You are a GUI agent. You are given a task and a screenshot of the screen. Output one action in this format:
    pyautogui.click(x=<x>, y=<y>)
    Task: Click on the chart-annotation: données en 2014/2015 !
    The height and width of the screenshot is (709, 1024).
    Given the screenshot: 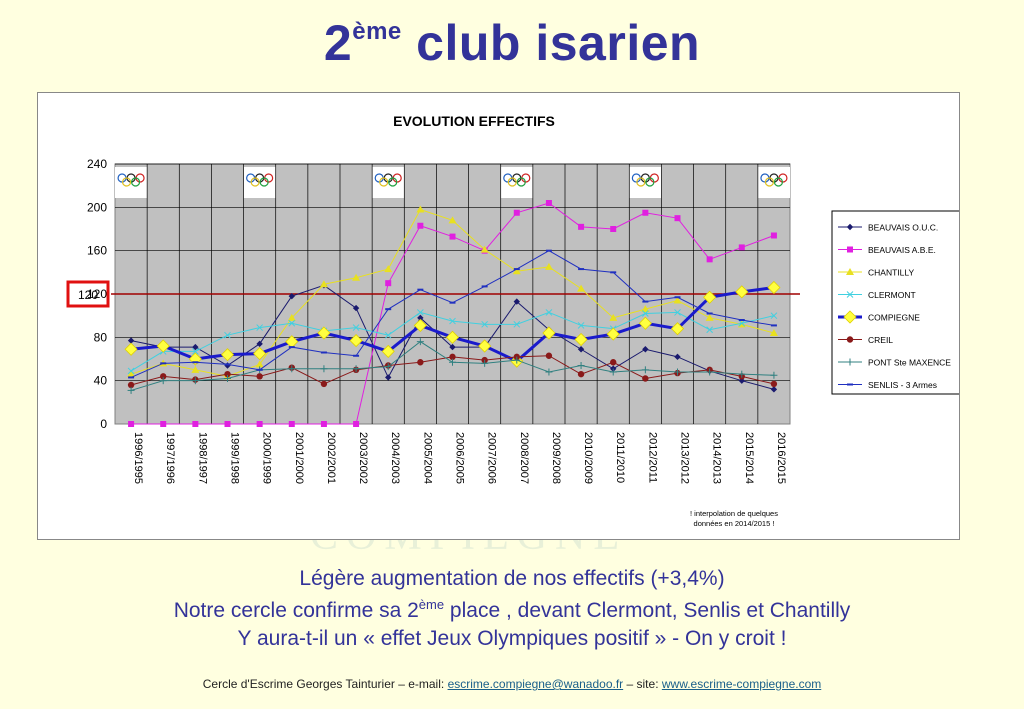 What is the action you would take?
    pyautogui.click(x=734, y=523)
    